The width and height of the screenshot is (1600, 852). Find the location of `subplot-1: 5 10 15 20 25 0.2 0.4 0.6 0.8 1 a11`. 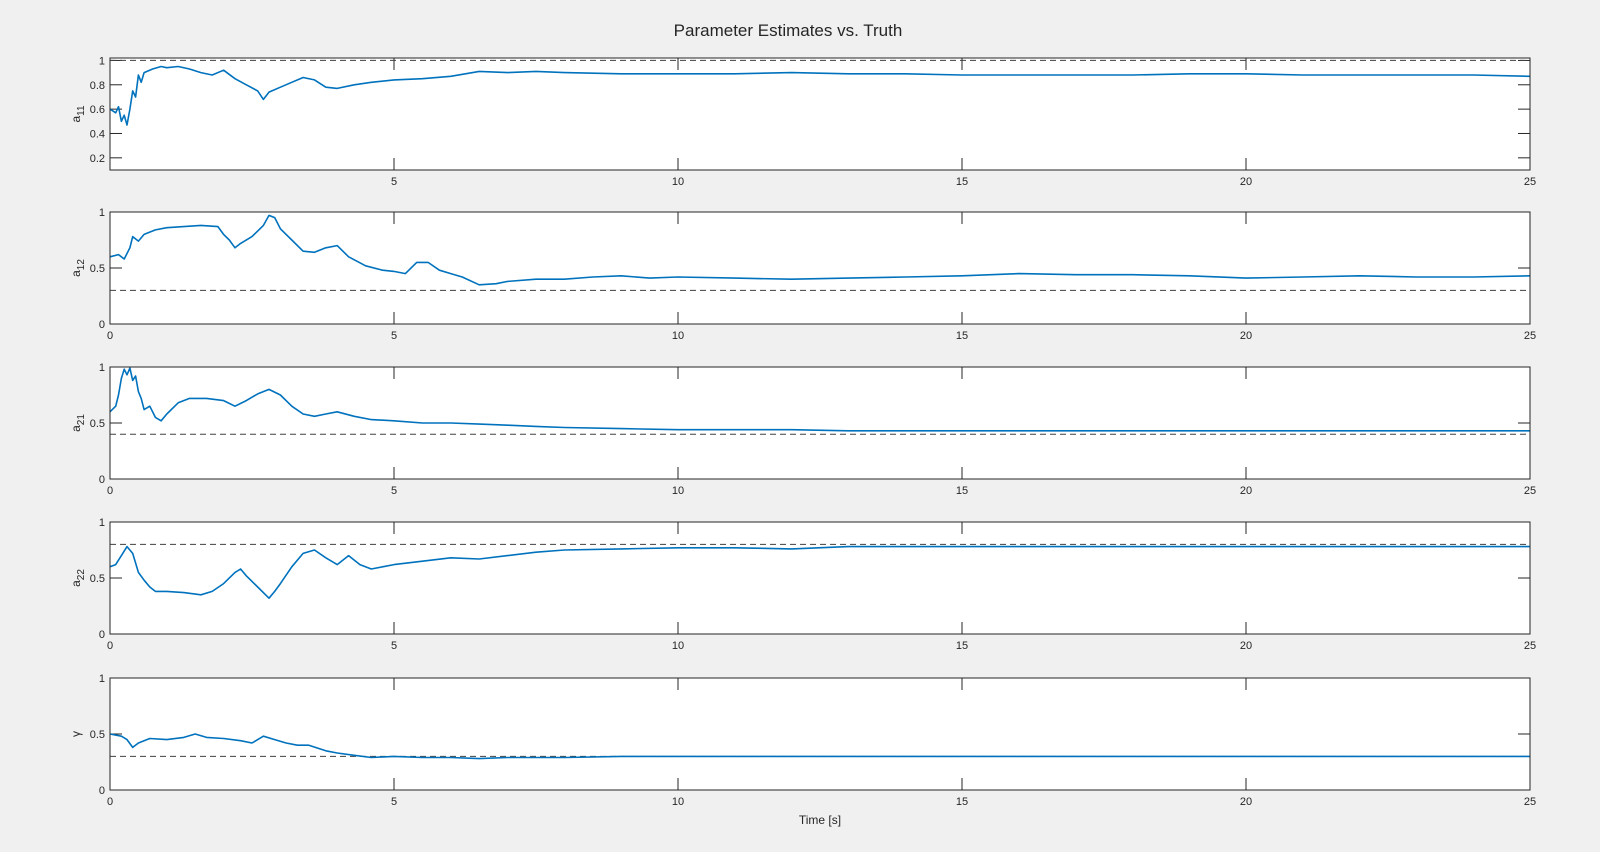

subplot-1: 5 10 15 20 25 0.2 0.4 0.6 0.8 1 a11 is located at coordinates (802, 121).